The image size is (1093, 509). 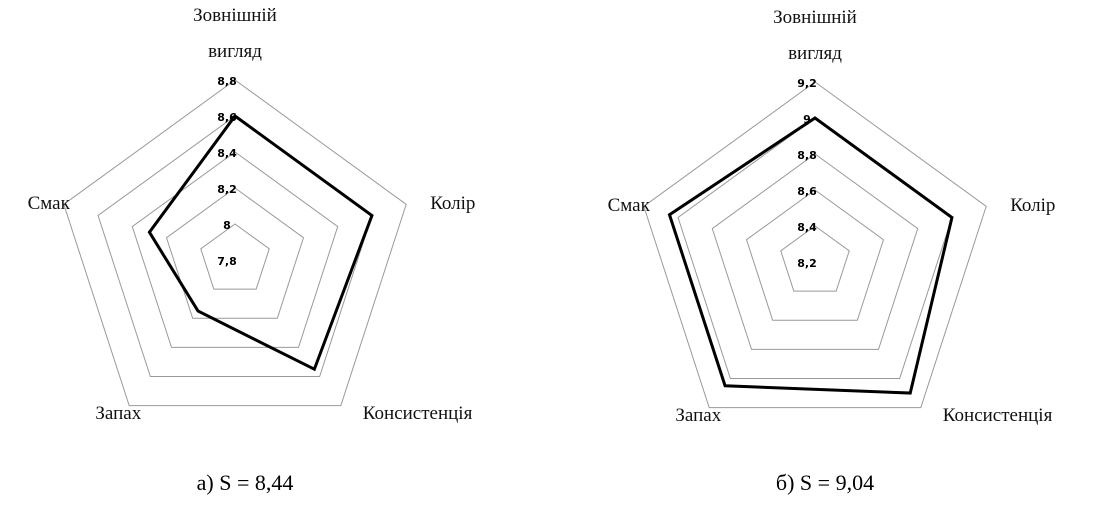 What do you see at coordinates (807, 83) in the screenshot?
I see `tick-label: 9,2` at bounding box center [807, 83].